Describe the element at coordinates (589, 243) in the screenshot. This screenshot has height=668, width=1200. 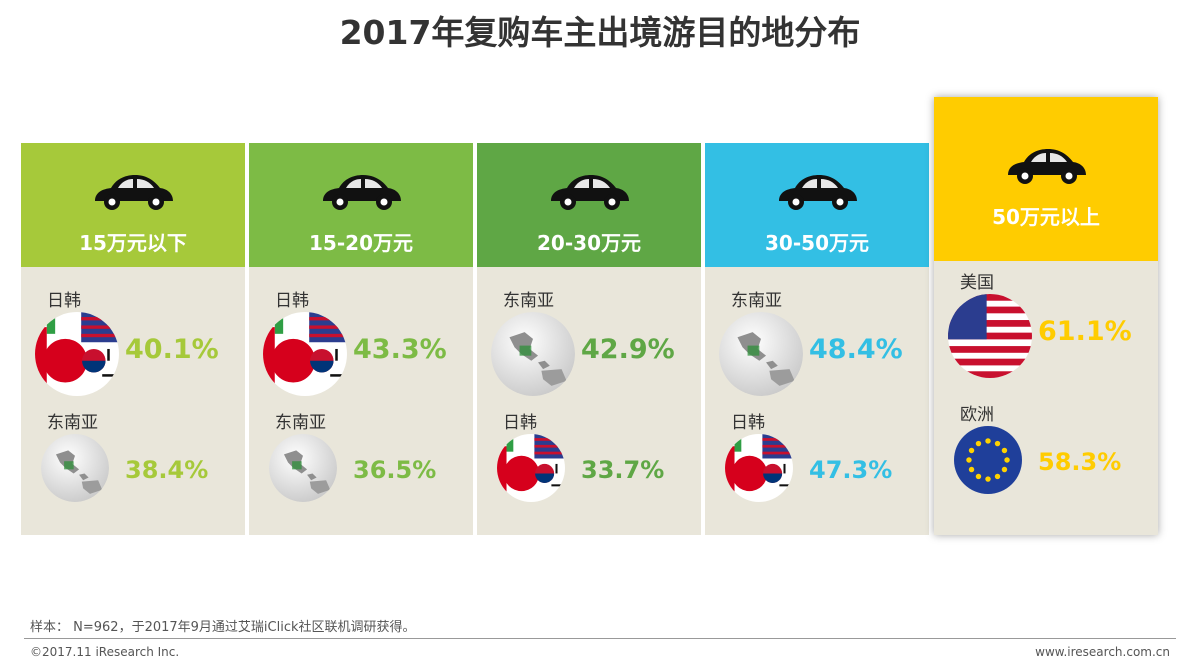
I see `price-range-label: 20-30万元` at that location.